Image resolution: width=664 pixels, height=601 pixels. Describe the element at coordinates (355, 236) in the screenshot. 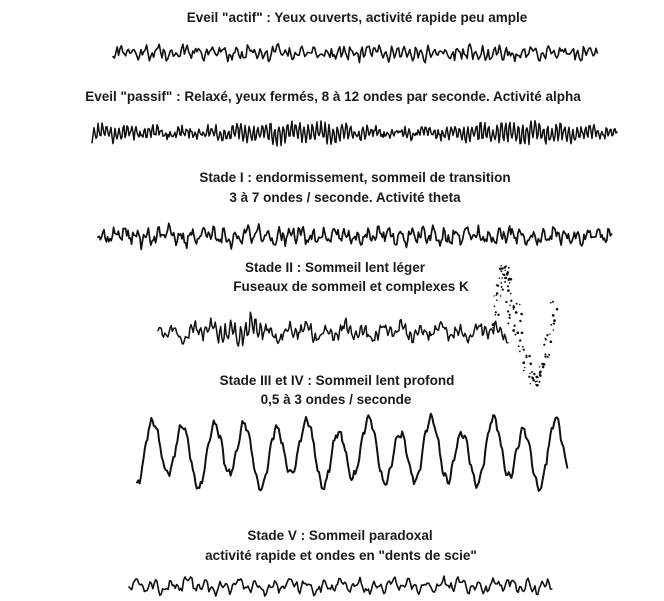

I see `stage-1-eeg-trace` at that location.